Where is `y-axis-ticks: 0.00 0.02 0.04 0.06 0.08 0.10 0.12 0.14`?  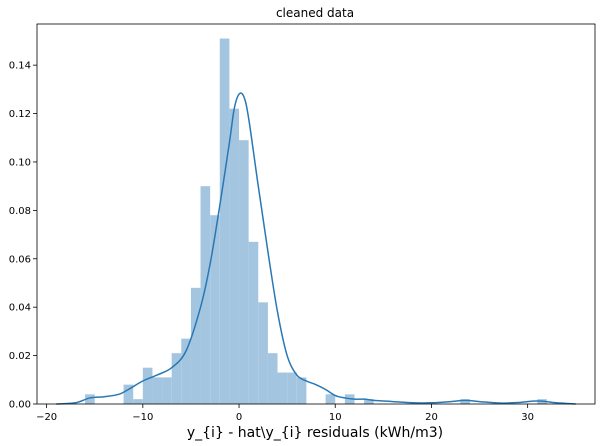
y-axis-ticks: 0.00 0.02 0.04 0.06 0.08 0.10 0.12 0.14 is located at coordinates (23, 236).